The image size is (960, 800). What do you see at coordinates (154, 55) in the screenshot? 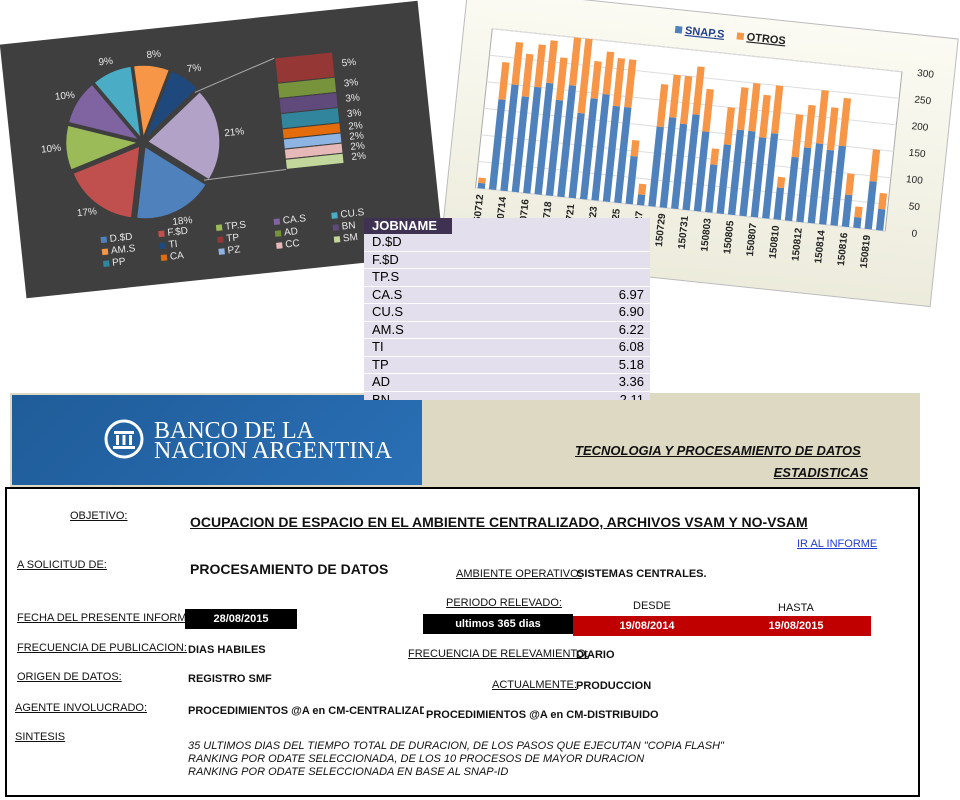
I see `slice-label: 8%` at bounding box center [154, 55].